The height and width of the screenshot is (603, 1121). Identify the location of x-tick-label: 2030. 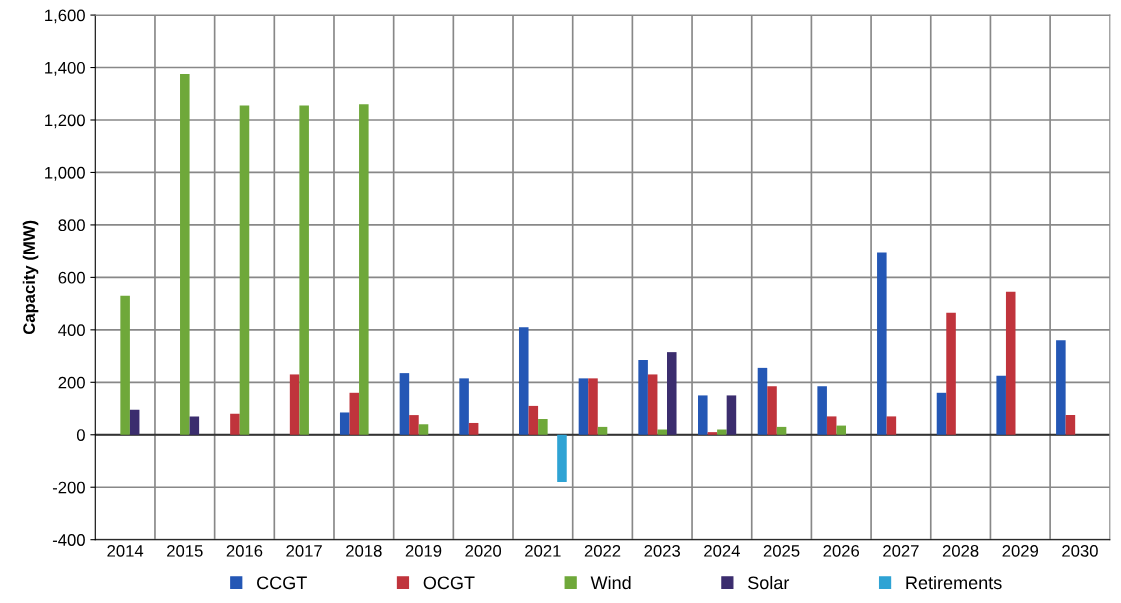
(1080, 550).